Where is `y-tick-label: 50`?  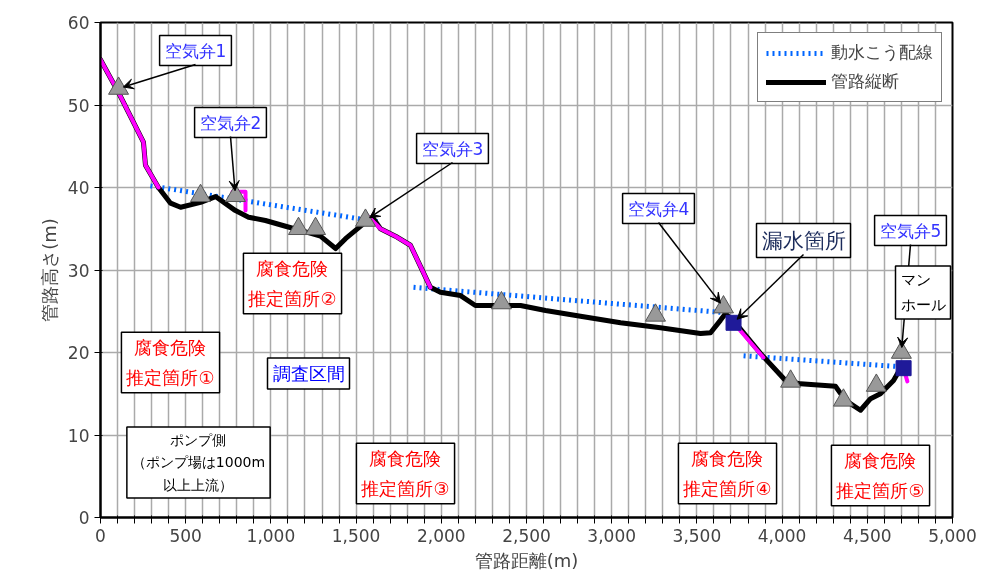 y-tick-label: 50 is located at coordinates (78, 105).